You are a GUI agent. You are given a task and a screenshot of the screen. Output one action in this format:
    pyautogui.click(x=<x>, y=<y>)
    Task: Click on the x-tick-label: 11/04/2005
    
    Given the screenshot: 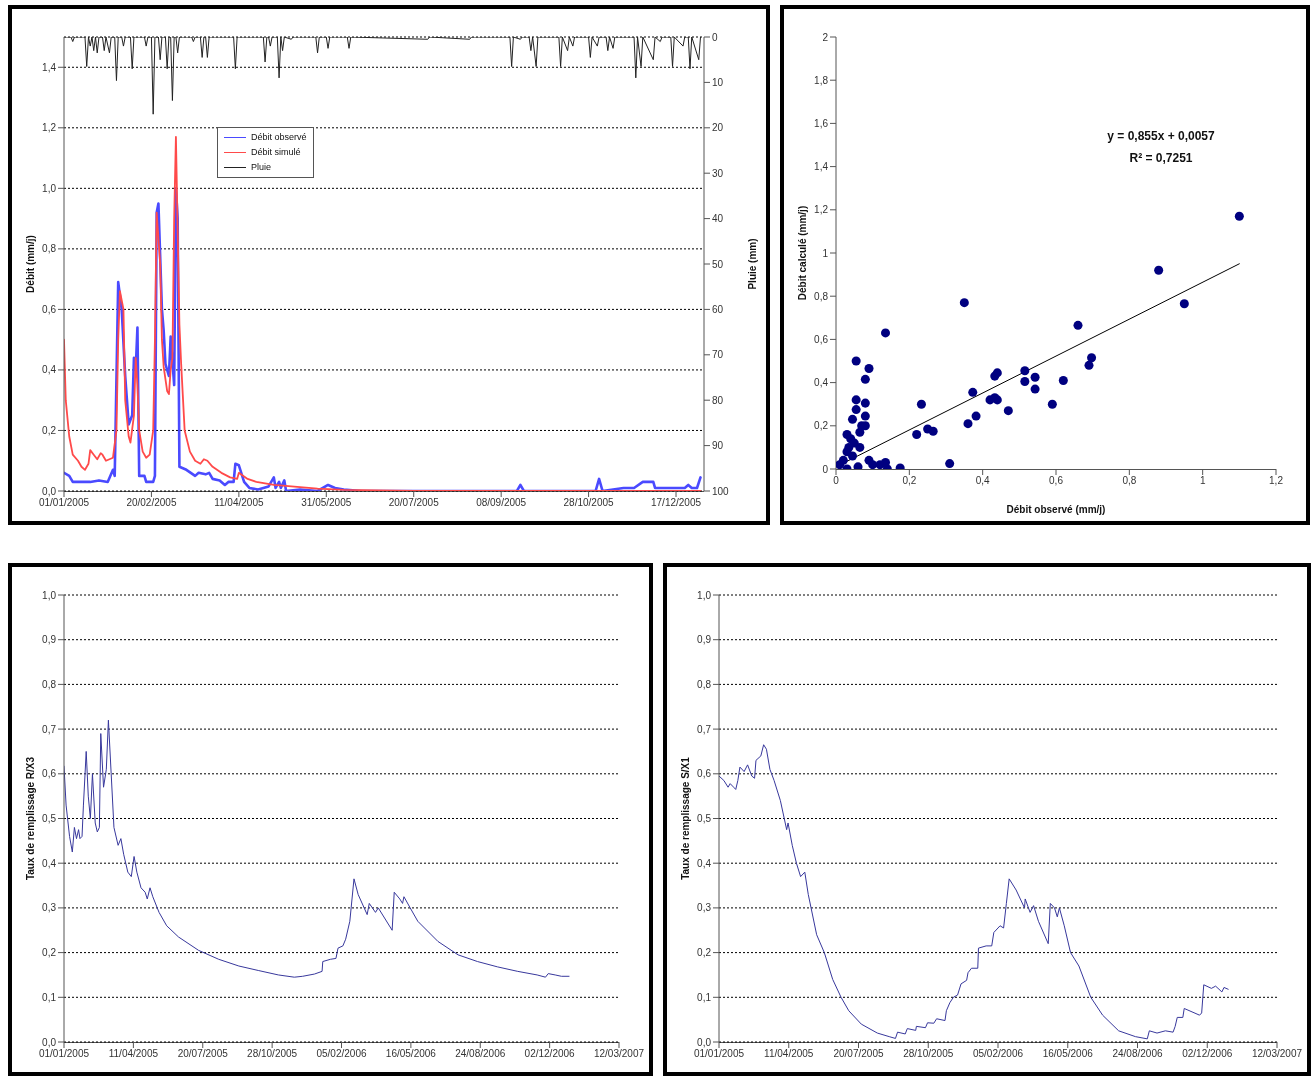 What is the action you would take?
    pyautogui.click(x=789, y=1054)
    